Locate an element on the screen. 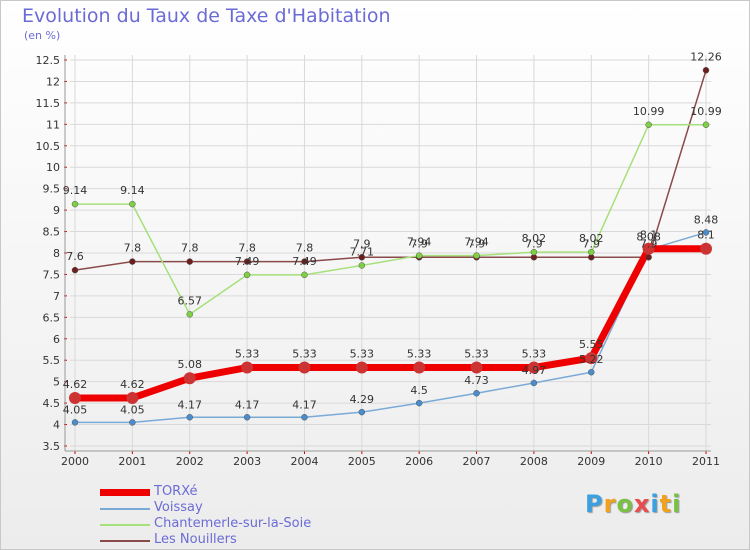  x-tick-label: 2006 is located at coordinates (419, 461).